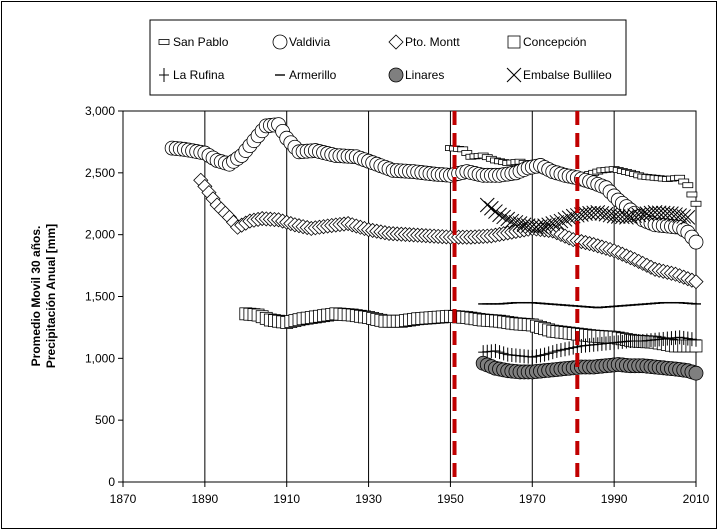  What do you see at coordinates (100, 297) in the screenshot?
I see `y-tick-label: 1,500` at bounding box center [100, 297].